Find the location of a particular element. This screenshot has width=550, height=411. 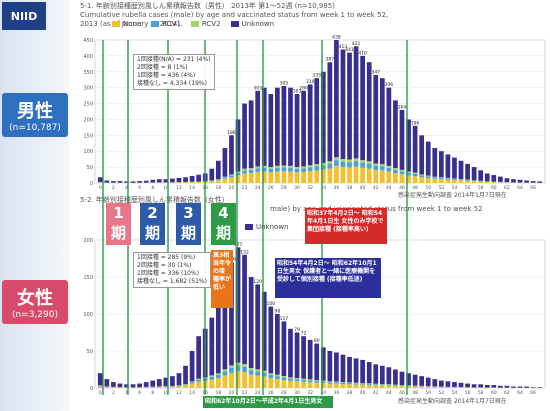

male-x-tick-label: 2 is located at coordinates (113, 188).